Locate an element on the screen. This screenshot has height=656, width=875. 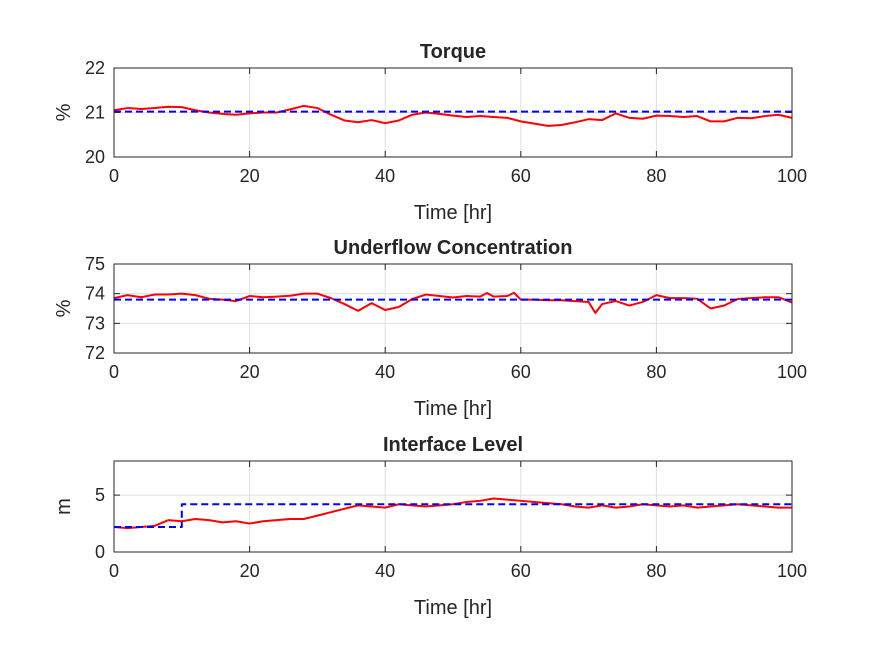
chart-title: Interface Level is located at coordinates (453, 445).